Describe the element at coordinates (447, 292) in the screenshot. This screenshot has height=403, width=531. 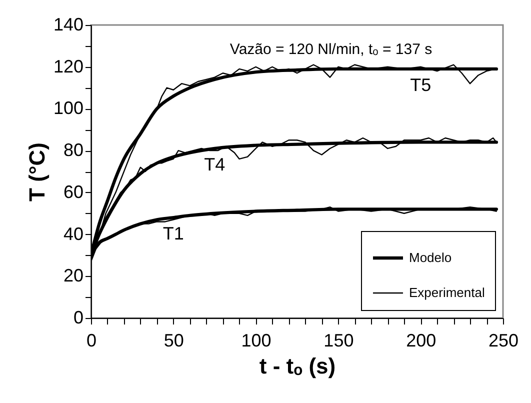
I see `legend-label: Experimental` at that location.